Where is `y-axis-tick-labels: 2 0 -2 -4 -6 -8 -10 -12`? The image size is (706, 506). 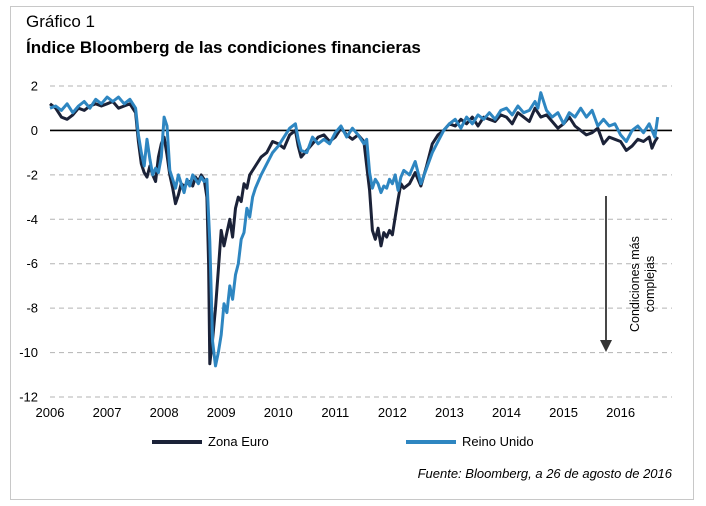
y-axis-tick-labels: 2 0 -2 -4 -6 -8 -10 -12 is located at coordinates (28, 242).